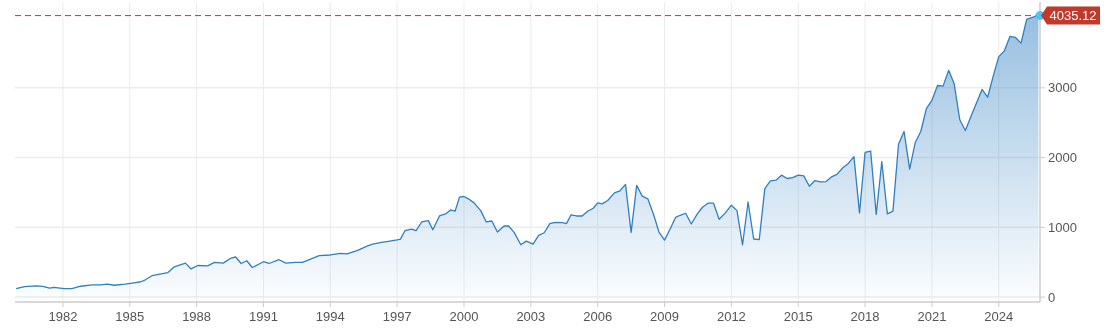 This screenshot has height=328, width=1106. What do you see at coordinates (798, 316) in the screenshot?
I see `x-tick-label: 2015` at bounding box center [798, 316].